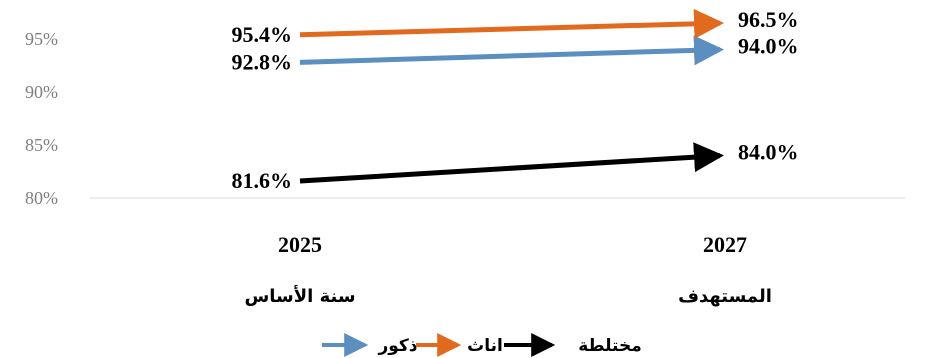 The height and width of the screenshot is (358, 927). I want to click on legend: ذكور اناث مختلطة, so click(482, 345).